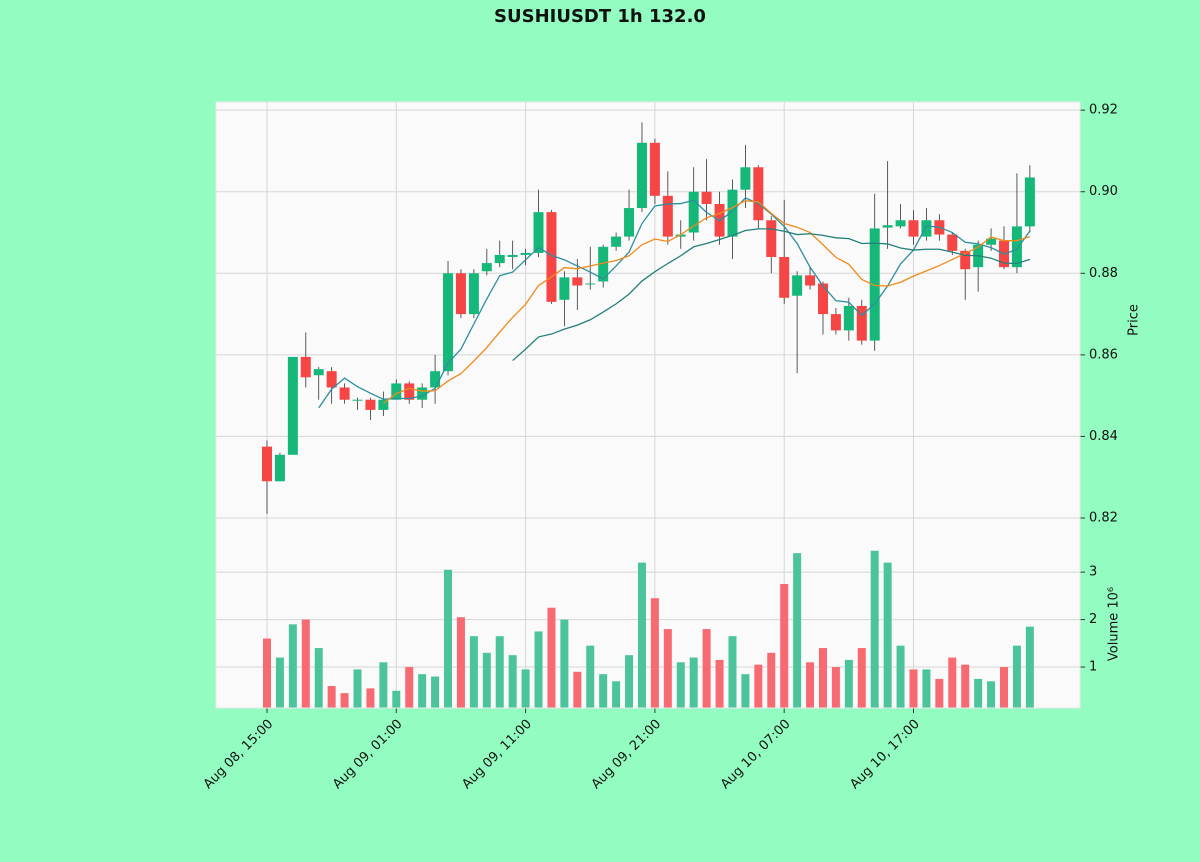 Image resolution: width=1200 pixels, height=862 pixels. What do you see at coordinates (885, 755) in the screenshot?
I see `x-tick-label: Aug 10, 17:00` at bounding box center [885, 755].